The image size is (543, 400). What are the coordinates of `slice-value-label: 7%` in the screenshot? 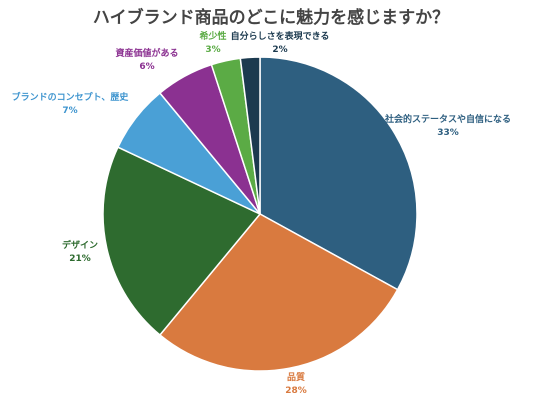 It's located at (69, 111).